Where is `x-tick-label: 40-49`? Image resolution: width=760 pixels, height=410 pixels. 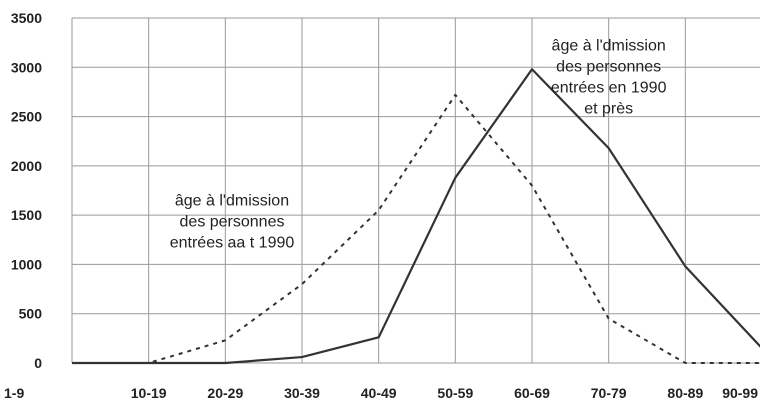 x-tick-label: 40-49 is located at coordinates (379, 393).